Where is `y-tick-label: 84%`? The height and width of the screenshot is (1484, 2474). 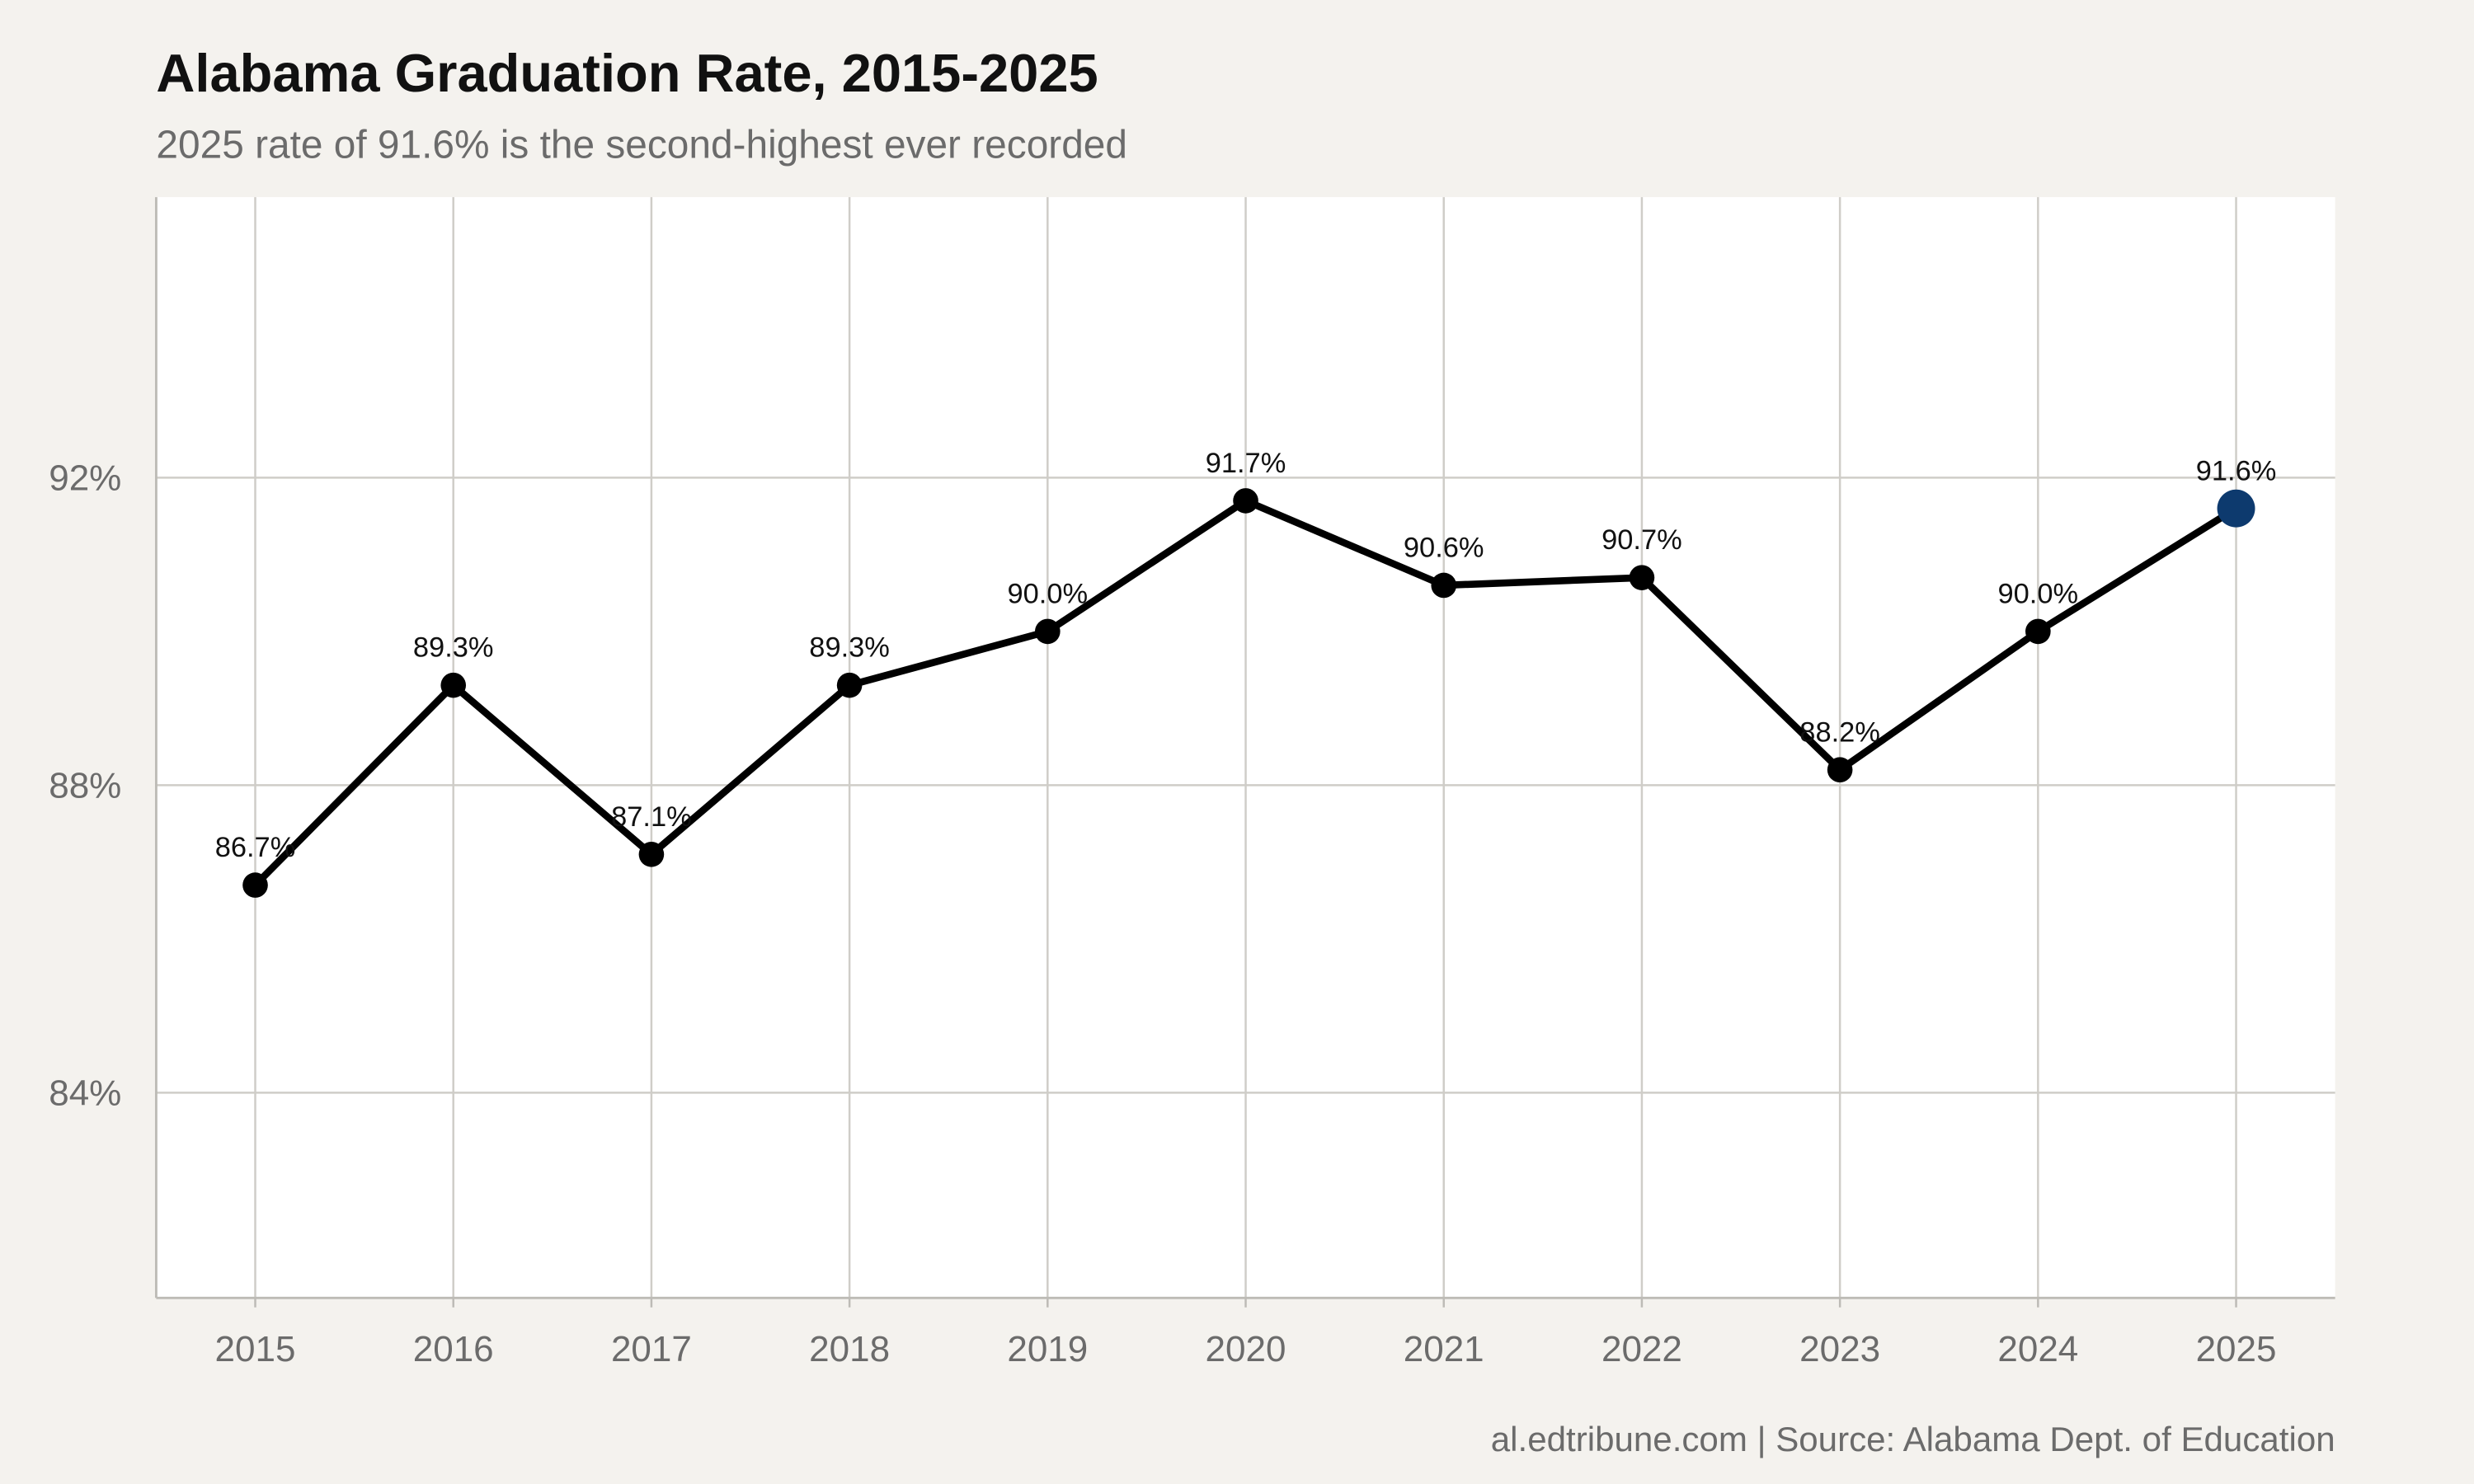 y-tick-label: 84% is located at coordinates (85, 1093).